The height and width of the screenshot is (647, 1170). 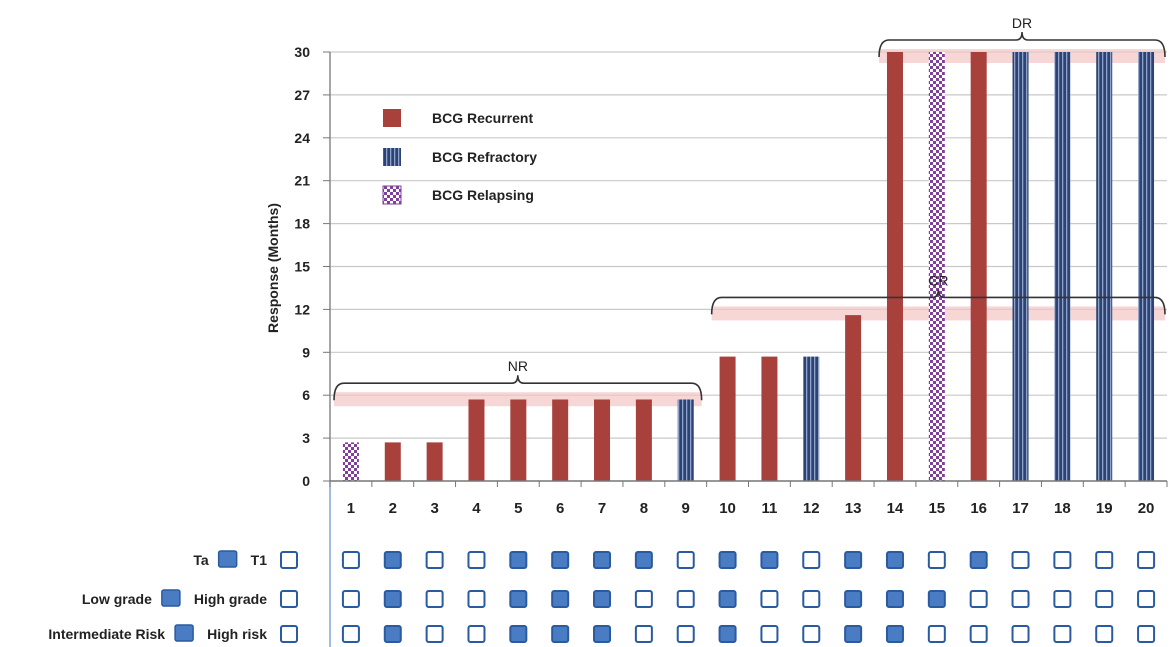 What do you see at coordinates (259, 560) in the screenshot?
I see `row-label-empty: T1` at bounding box center [259, 560].